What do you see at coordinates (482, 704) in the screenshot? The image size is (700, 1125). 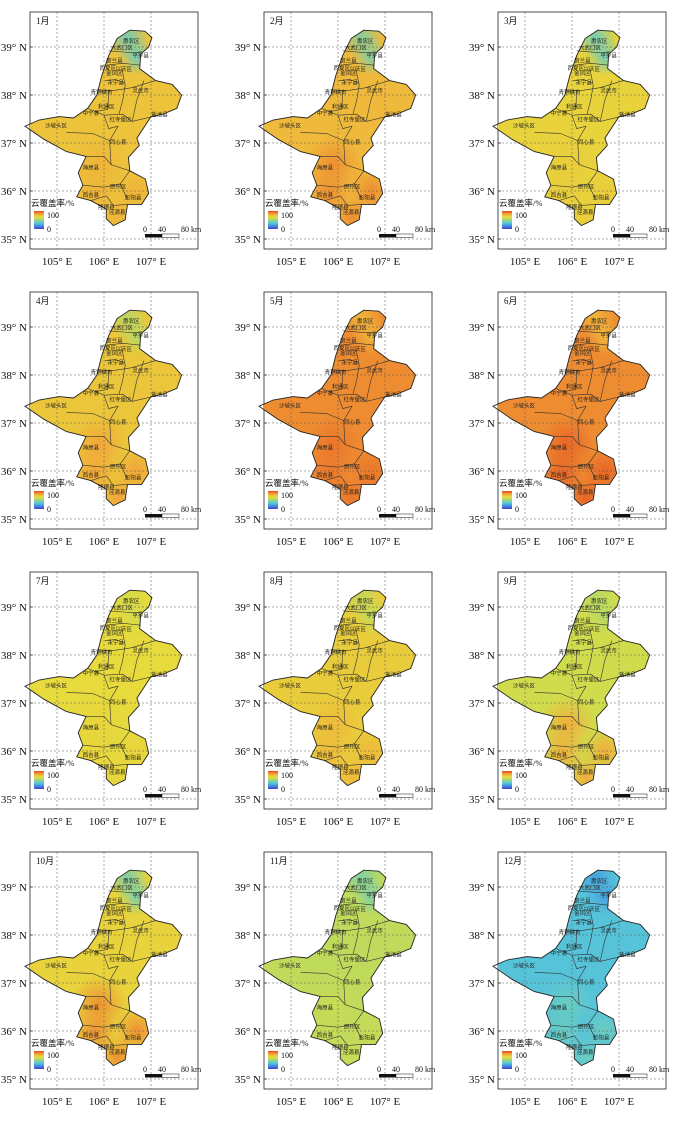 I see `latitude-tick-label: 37° N` at bounding box center [482, 704].